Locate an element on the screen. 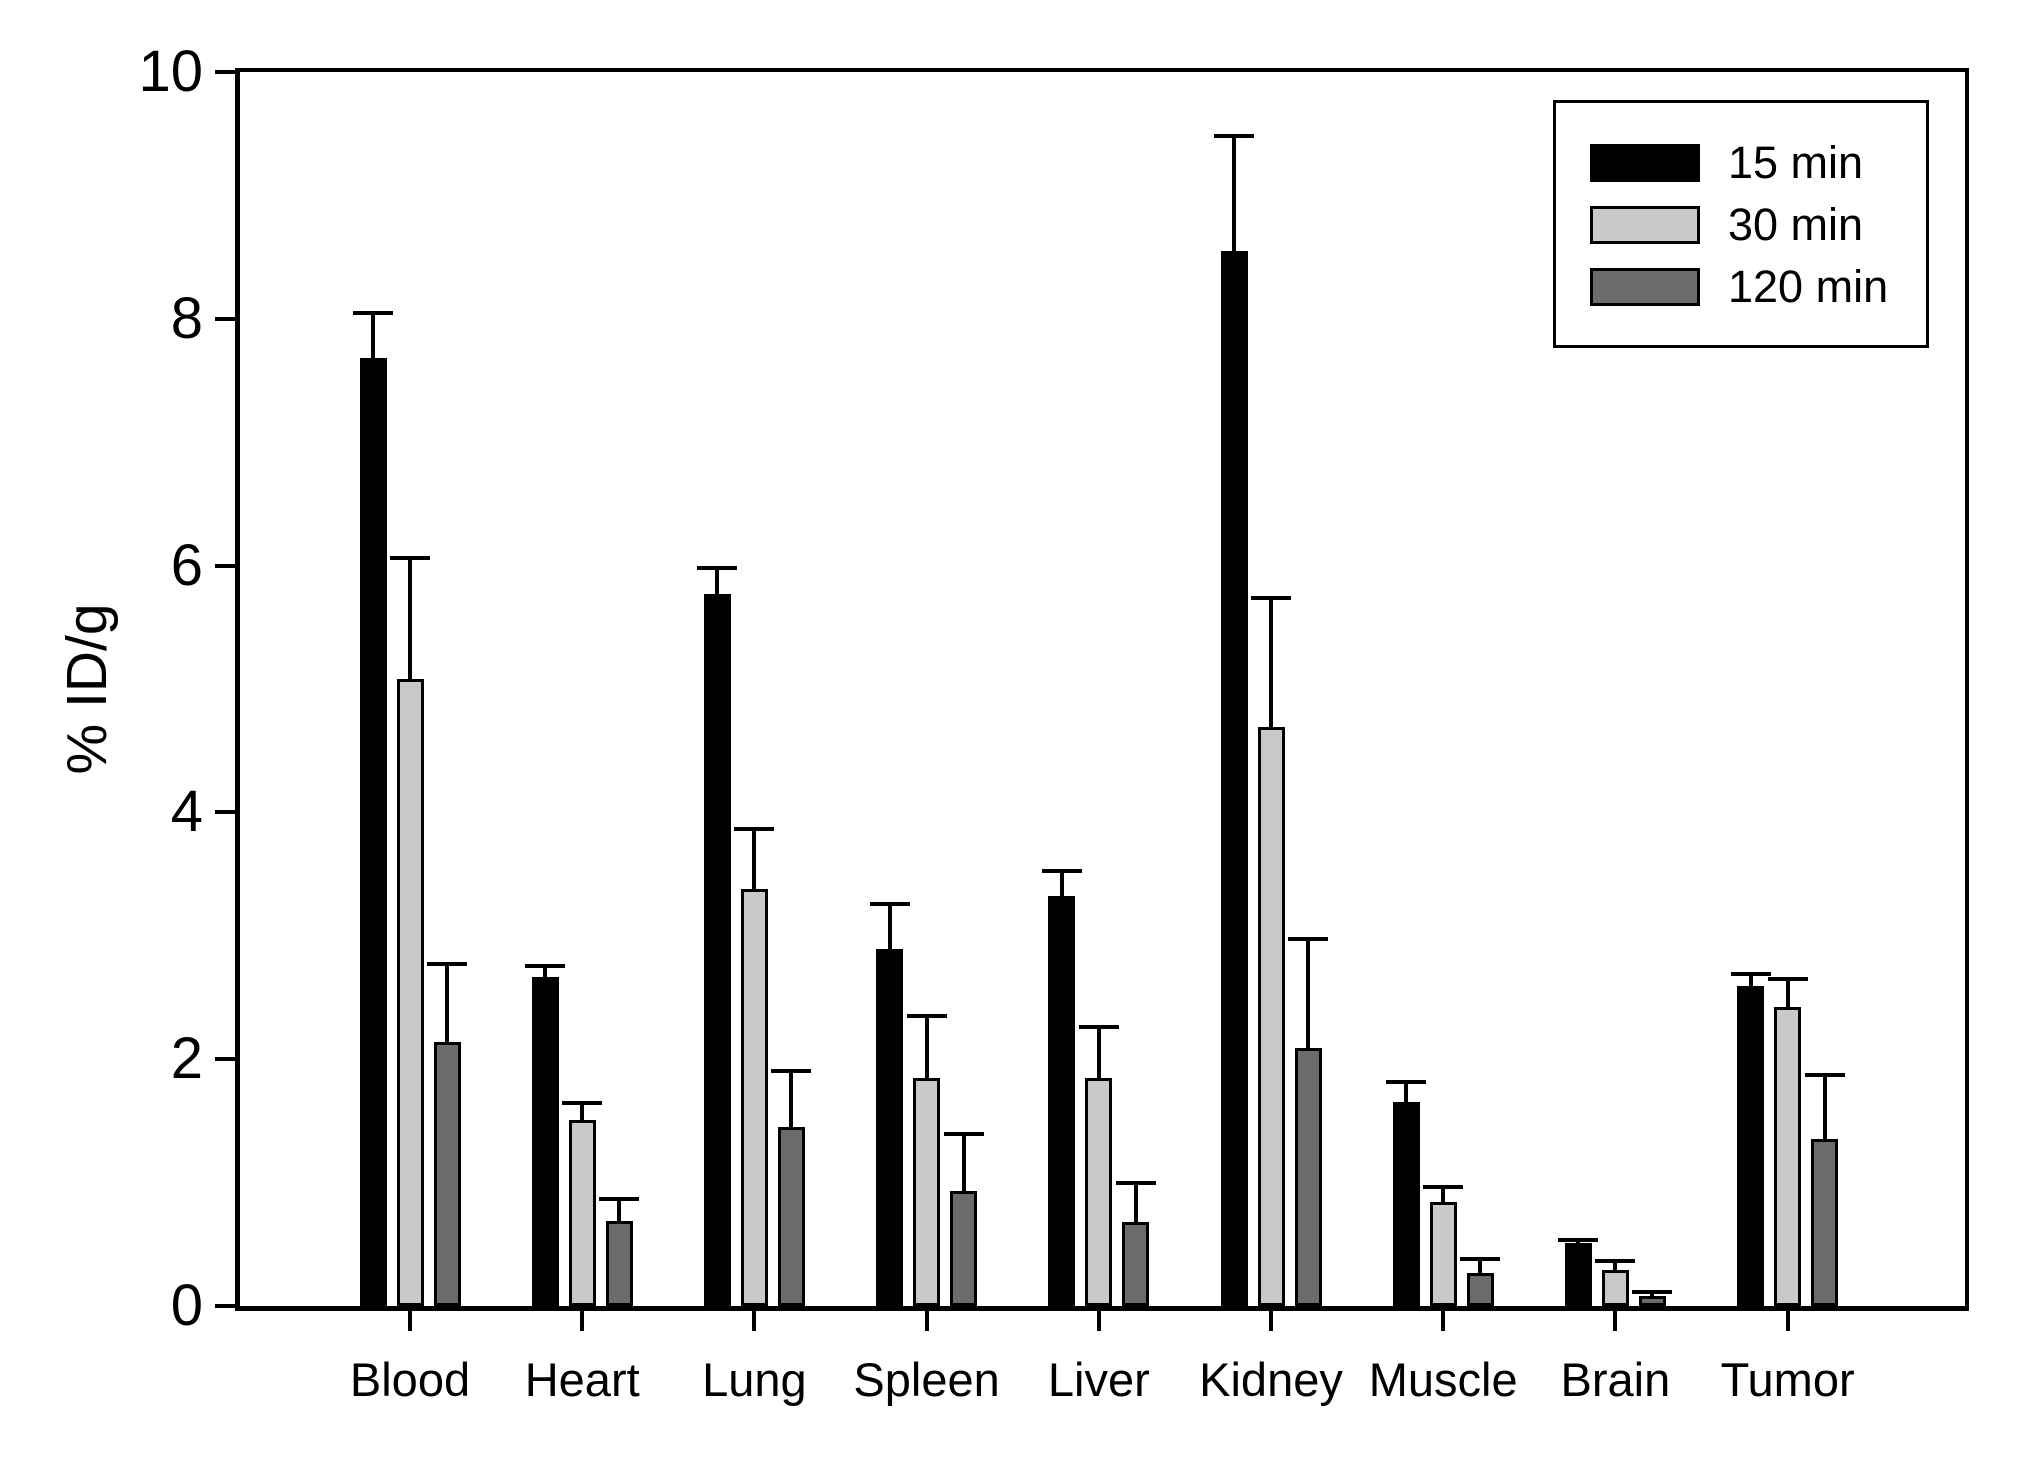  x-tick-label: Heart is located at coordinates (582, 1379).